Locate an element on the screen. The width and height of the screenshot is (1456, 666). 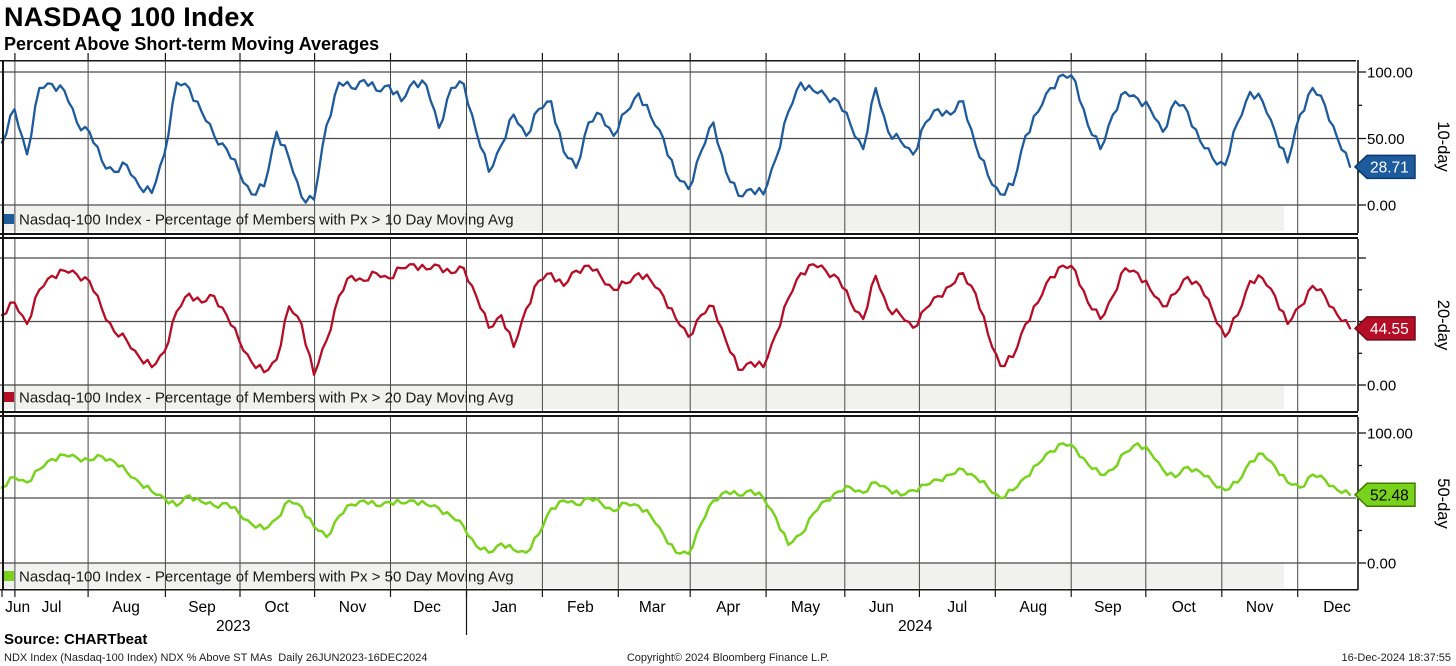
value-tag-20-day is located at coordinates (1384, 328).